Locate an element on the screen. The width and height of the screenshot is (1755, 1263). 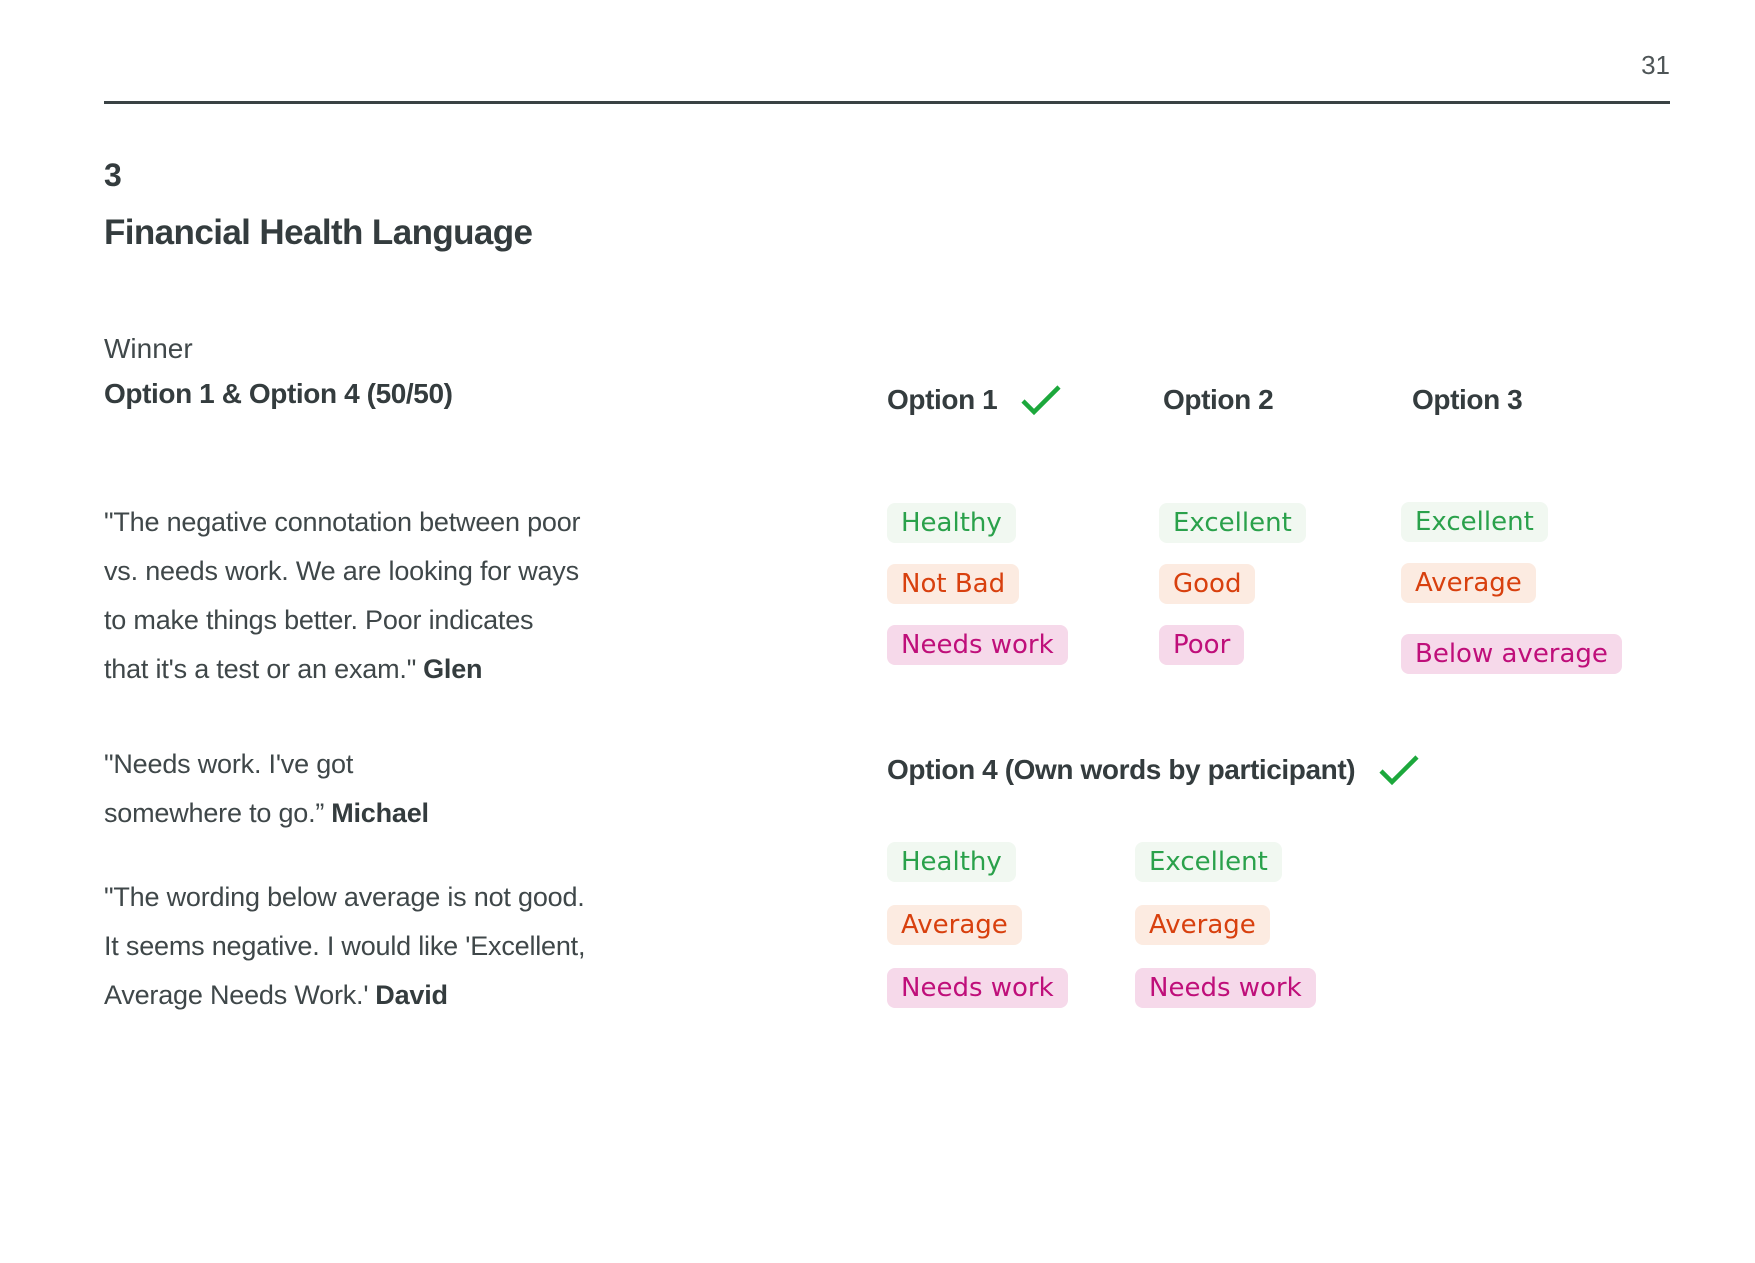
header-rule is located at coordinates (887, 102).